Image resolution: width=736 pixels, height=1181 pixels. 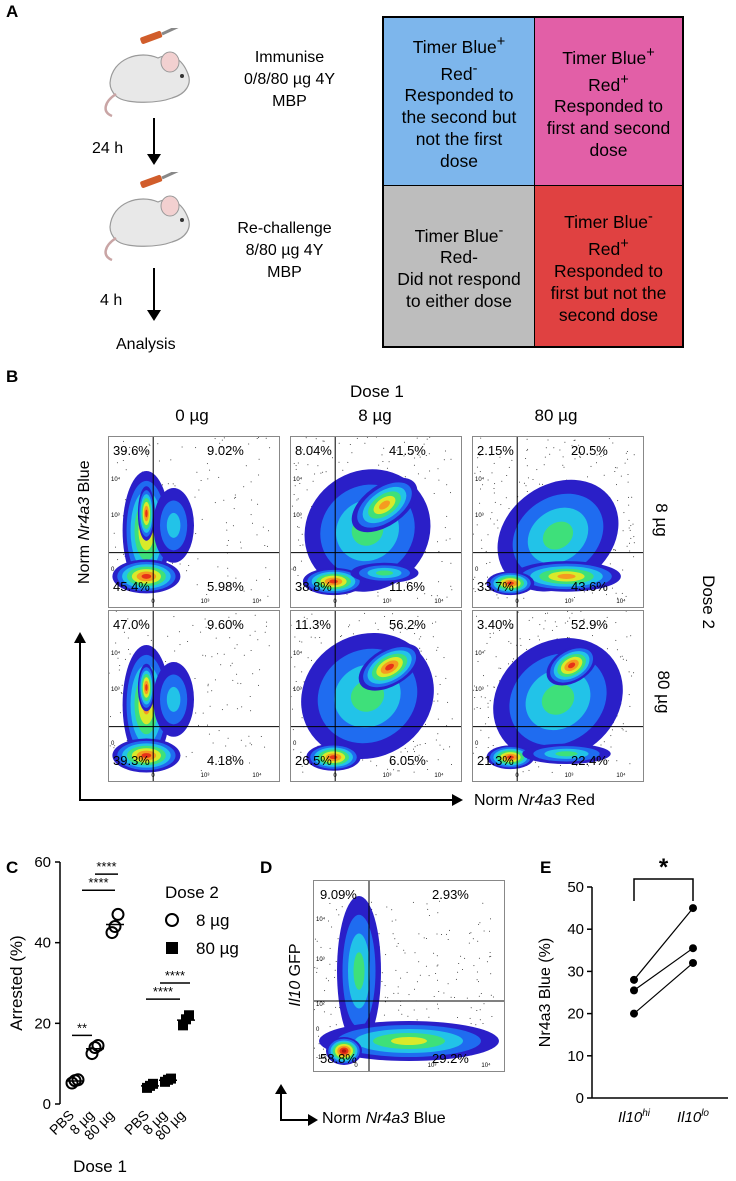 I want to click on pct-tl: 2.15%, so click(x=495, y=450).